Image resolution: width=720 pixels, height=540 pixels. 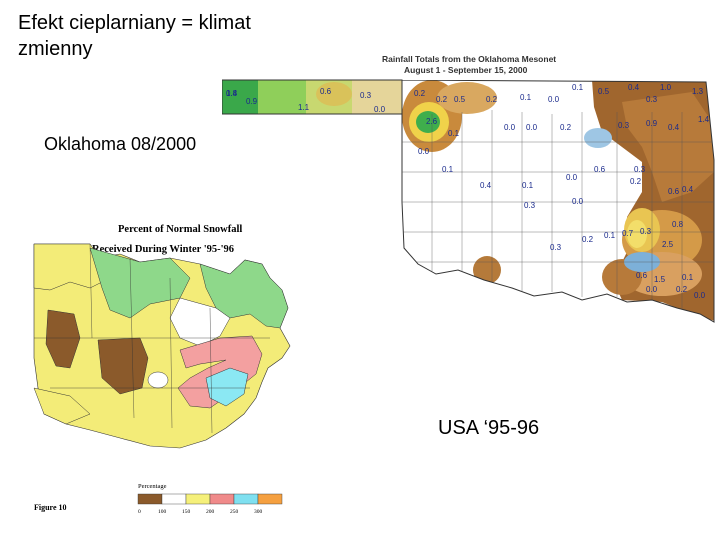 I want to click on slide-title-line-2: zmienny, so click(x=55, y=49).